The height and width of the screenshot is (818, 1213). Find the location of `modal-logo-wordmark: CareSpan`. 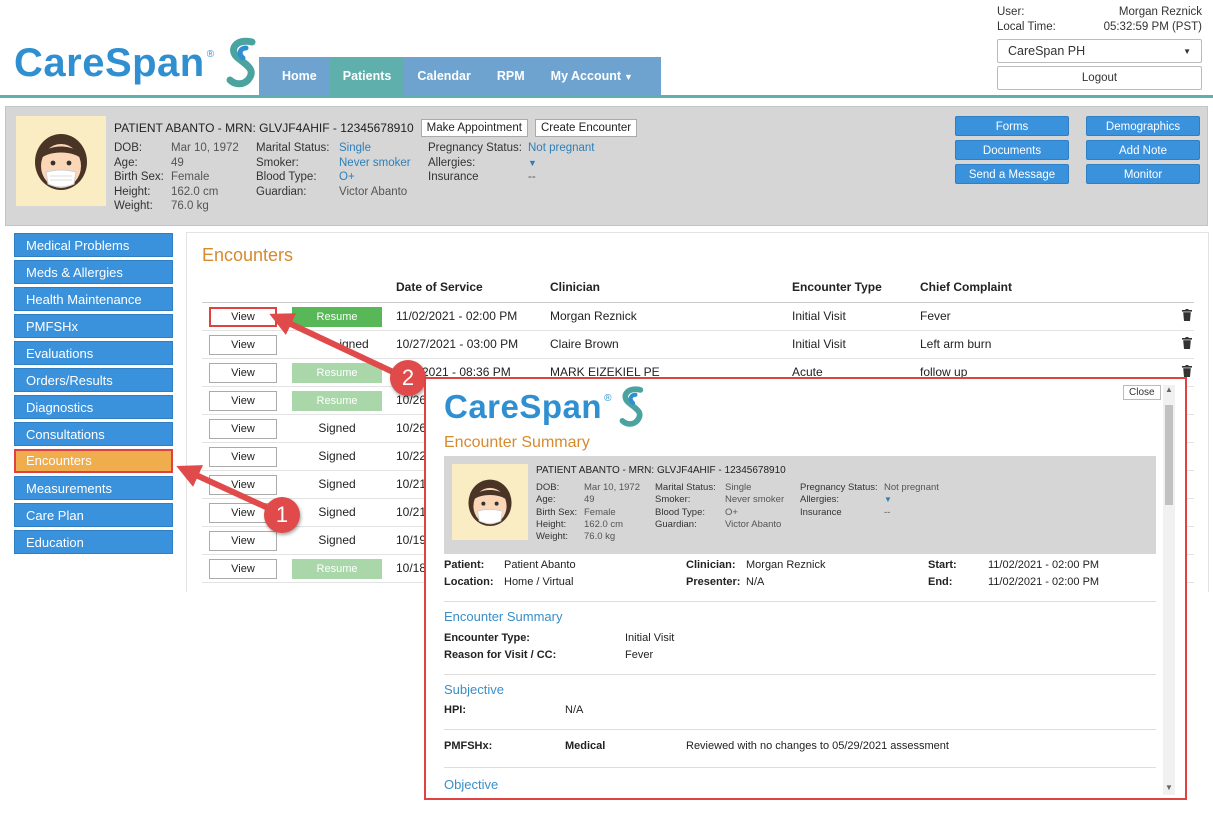

modal-logo-wordmark: CareSpan is located at coordinates (523, 406).